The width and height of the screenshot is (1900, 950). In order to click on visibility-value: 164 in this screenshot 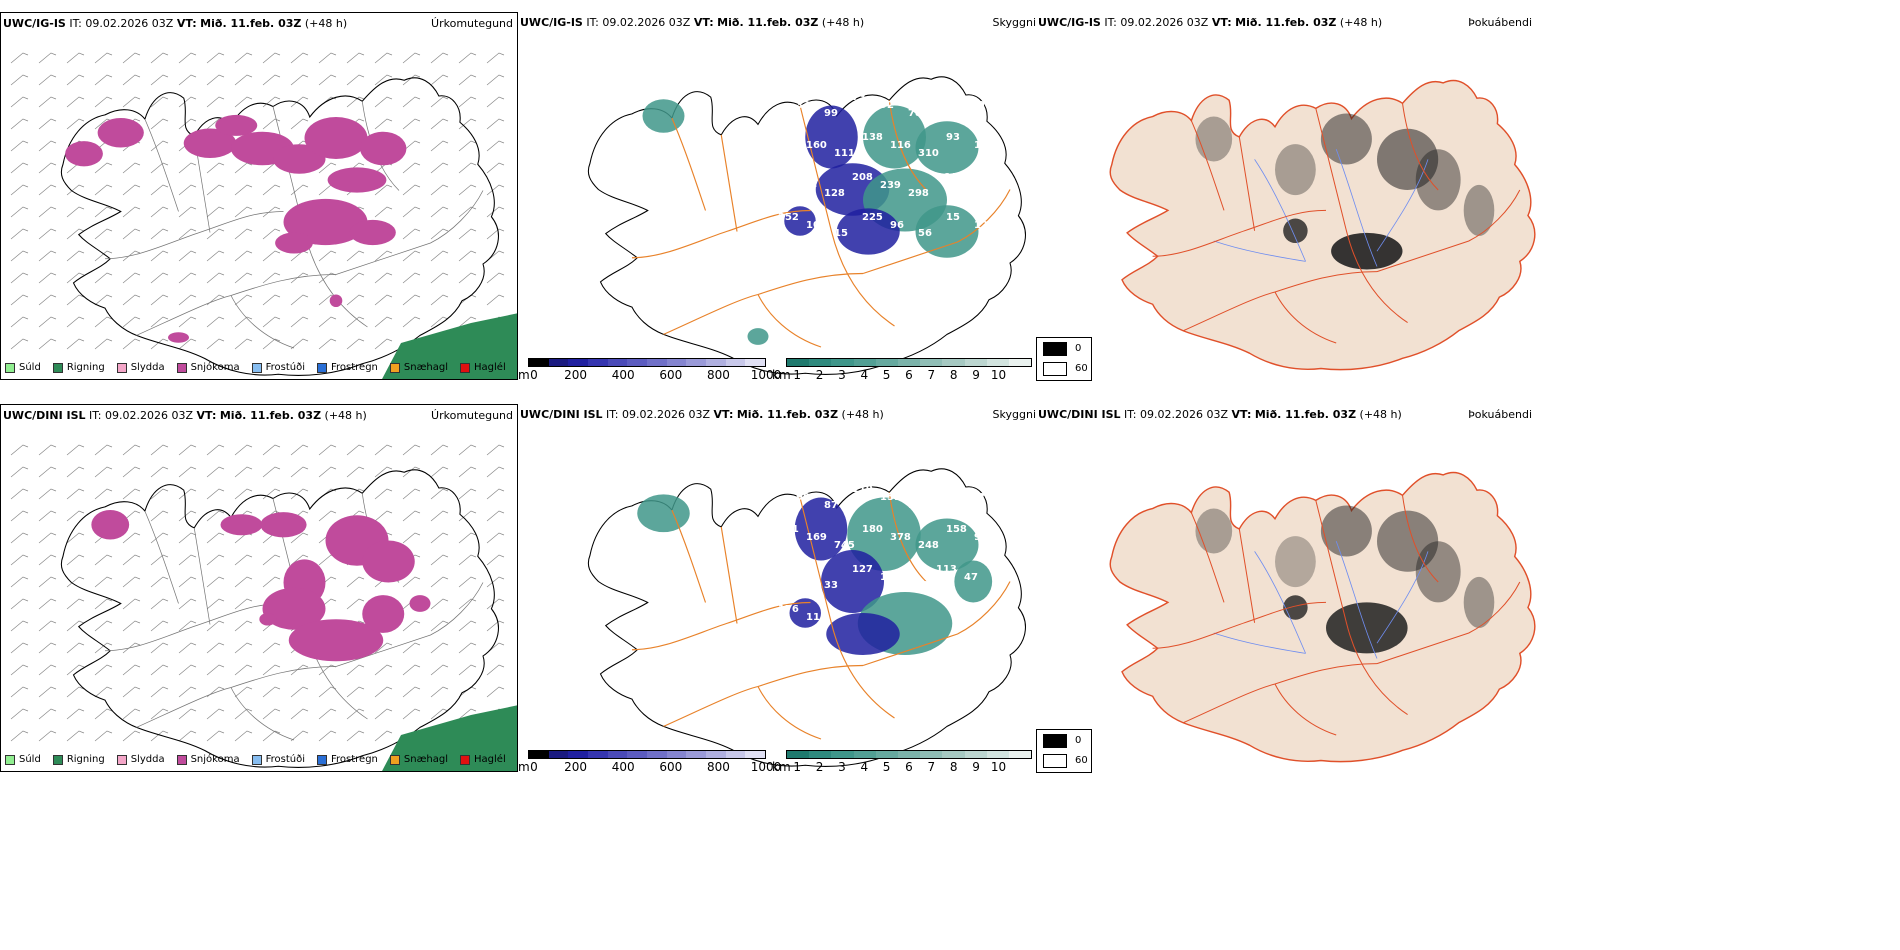, I will do `click(946, 177)`.